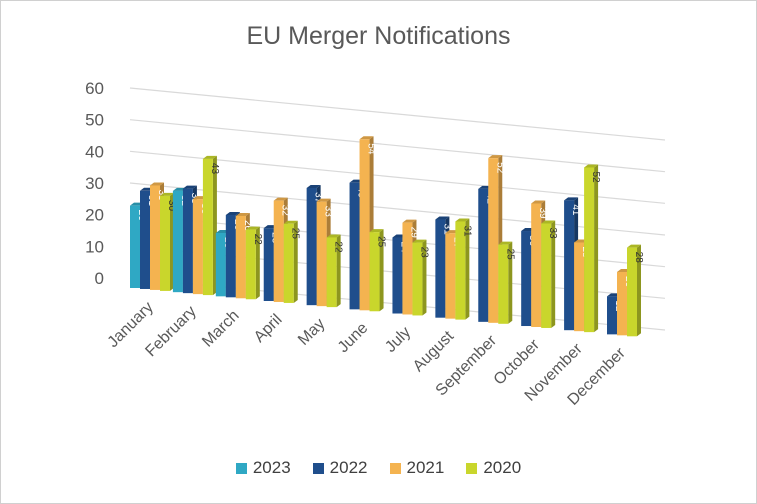 The width and height of the screenshot is (757, 504). I want to click on bar-2020-march, so click(250, 264).